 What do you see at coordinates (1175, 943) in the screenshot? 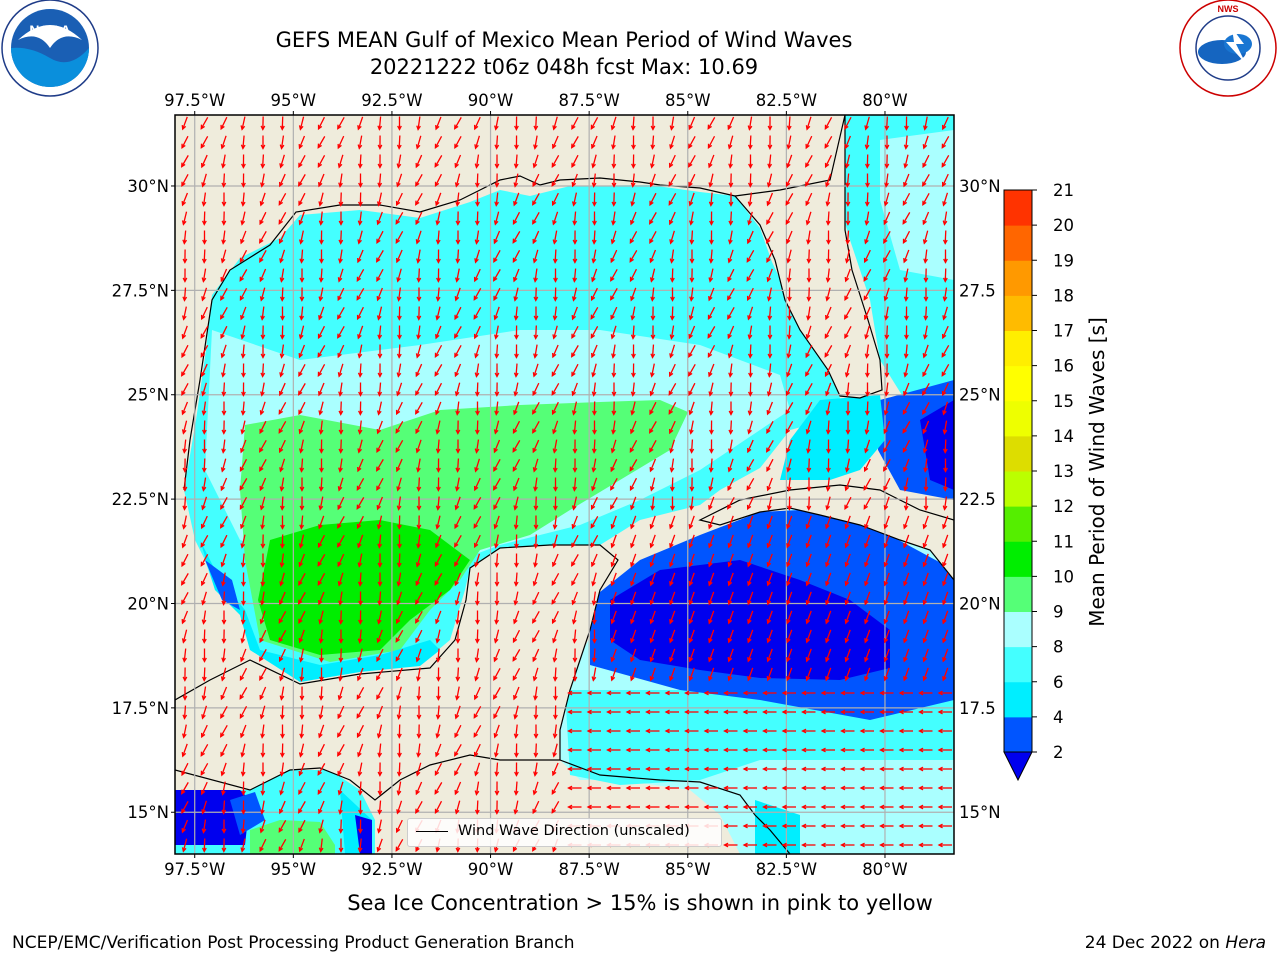
I see `date-stamp: 24 Dec 2022 on Hera` at bounding box center [1175, 943].